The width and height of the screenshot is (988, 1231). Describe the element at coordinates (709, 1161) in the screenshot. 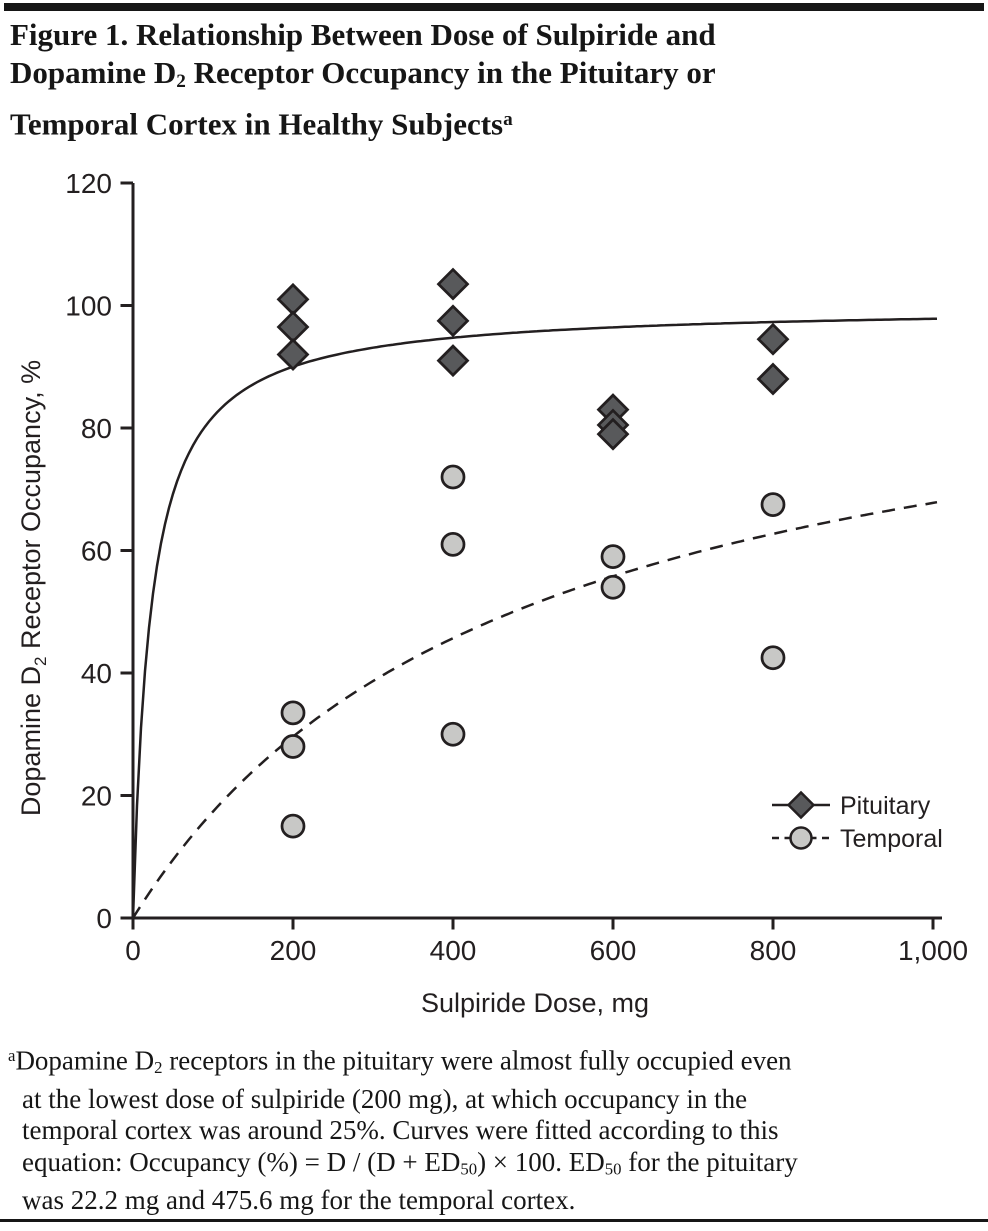

I see `text-segment: for the pituitary` at that location.